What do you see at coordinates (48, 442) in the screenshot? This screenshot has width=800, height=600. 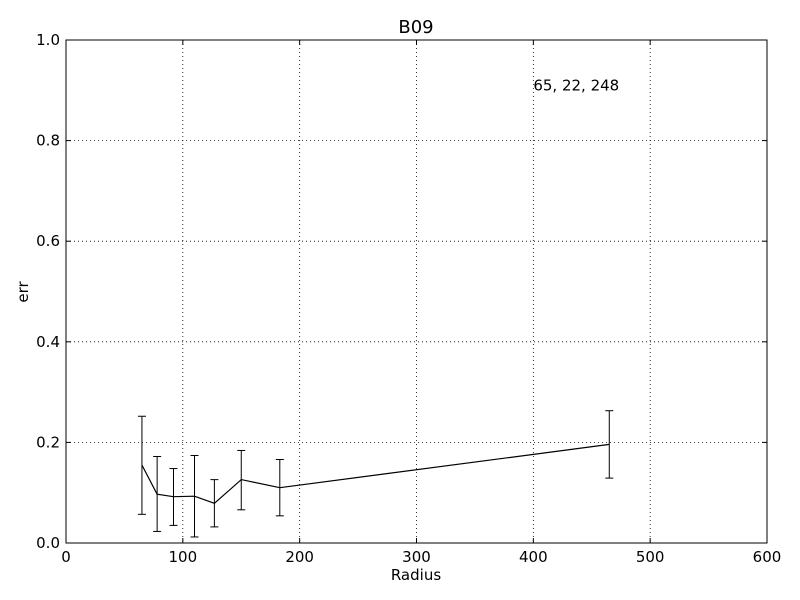 I see `y-tick-label: 0.2` at bounding box center [48, 442].